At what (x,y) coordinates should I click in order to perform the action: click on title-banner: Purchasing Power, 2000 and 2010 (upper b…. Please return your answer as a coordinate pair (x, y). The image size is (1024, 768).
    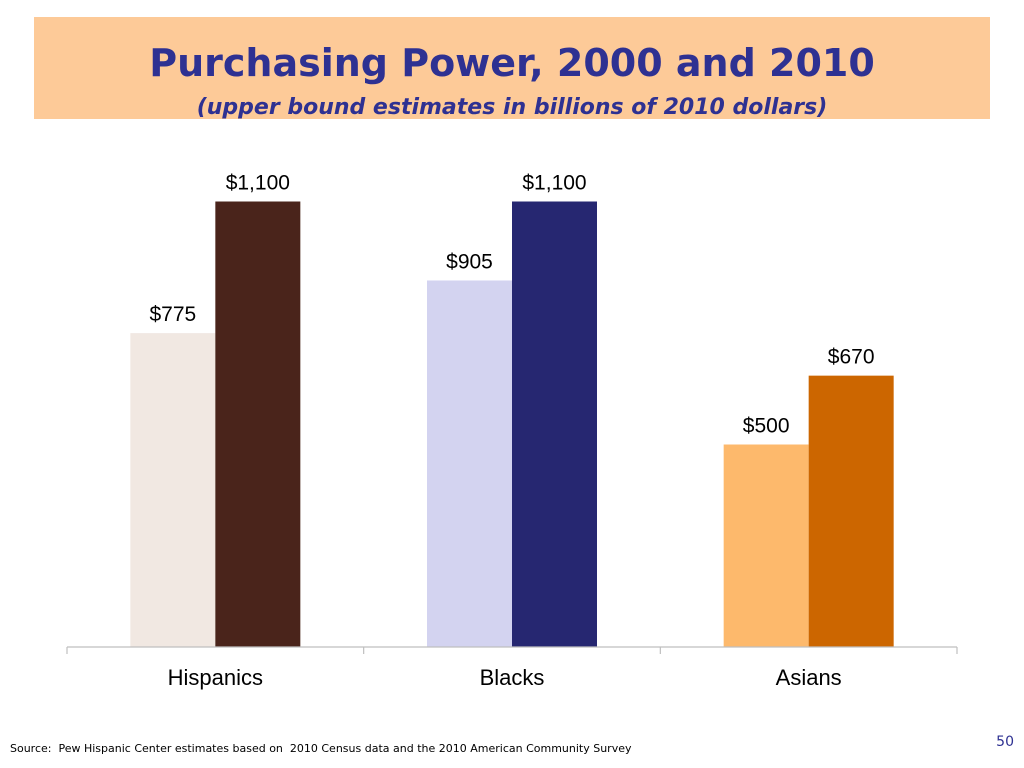
    Looking at the image, I should click on (512, 68).